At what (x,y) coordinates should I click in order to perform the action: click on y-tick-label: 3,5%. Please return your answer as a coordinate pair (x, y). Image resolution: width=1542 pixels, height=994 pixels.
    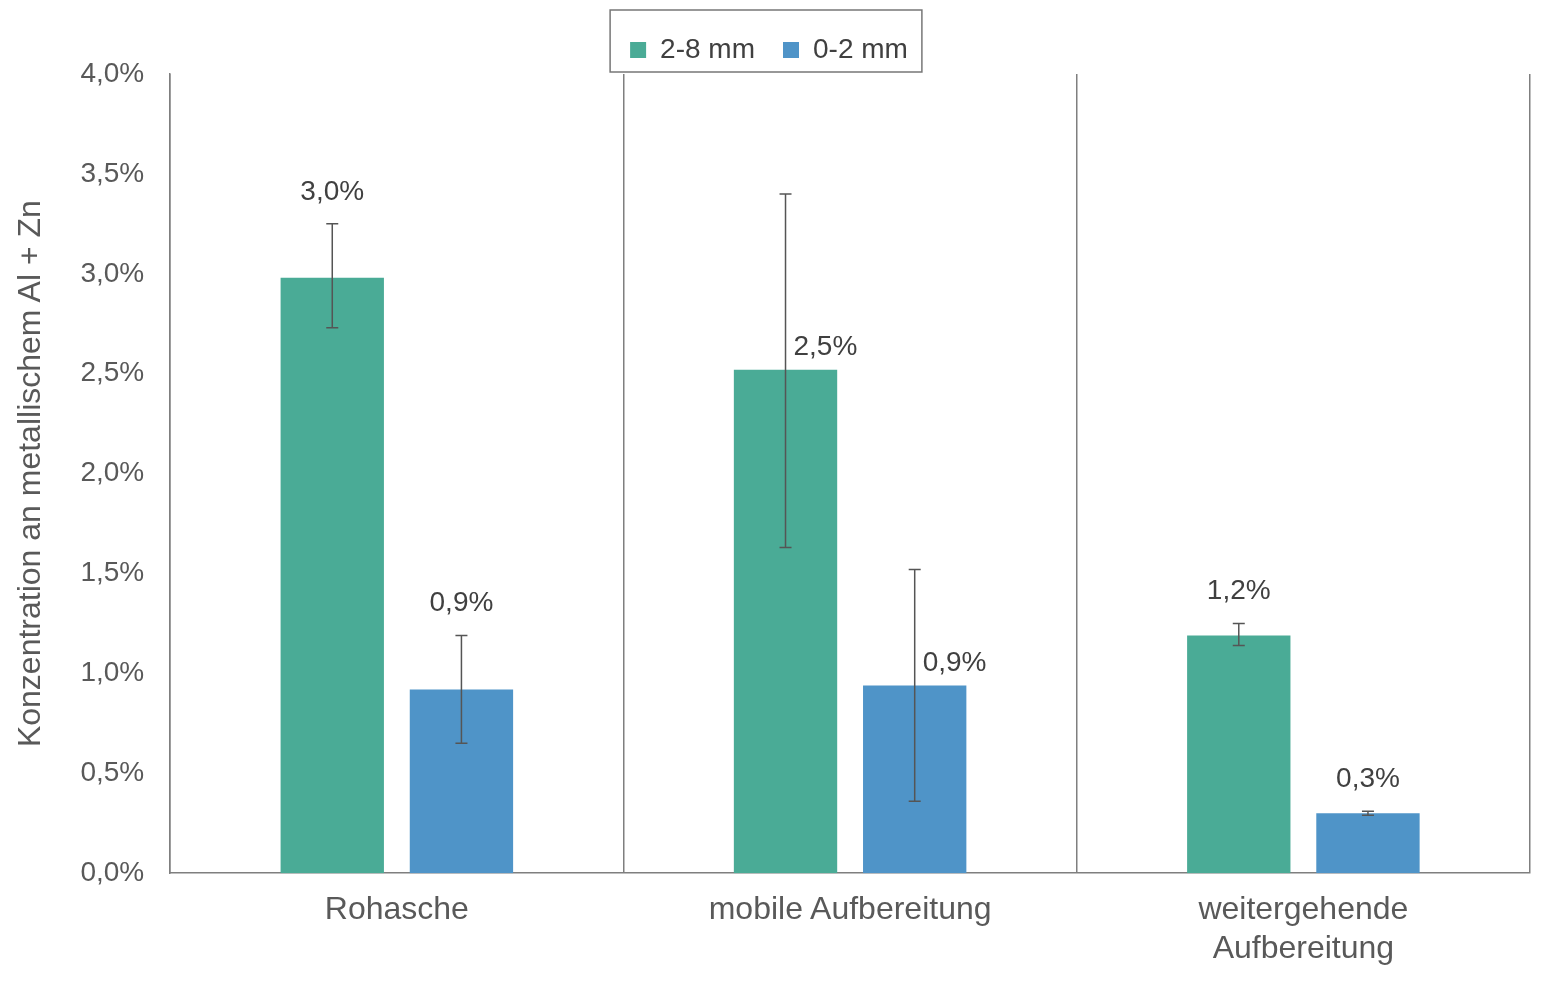
    Looking at the image, I should click on (112, 172).